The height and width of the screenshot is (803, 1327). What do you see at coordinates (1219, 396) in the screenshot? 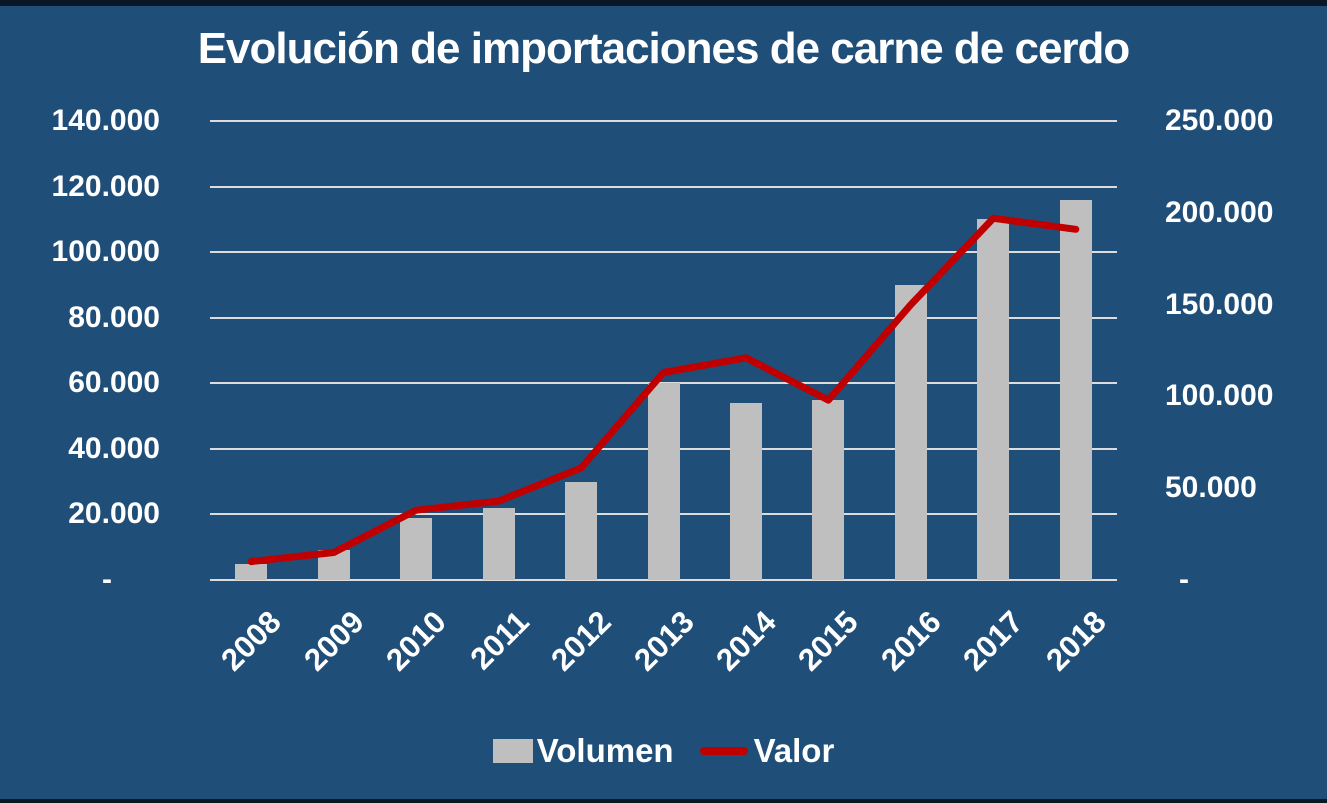
I see `right-axis-tick-label: 100.000` at bounding box center [1219, 396].